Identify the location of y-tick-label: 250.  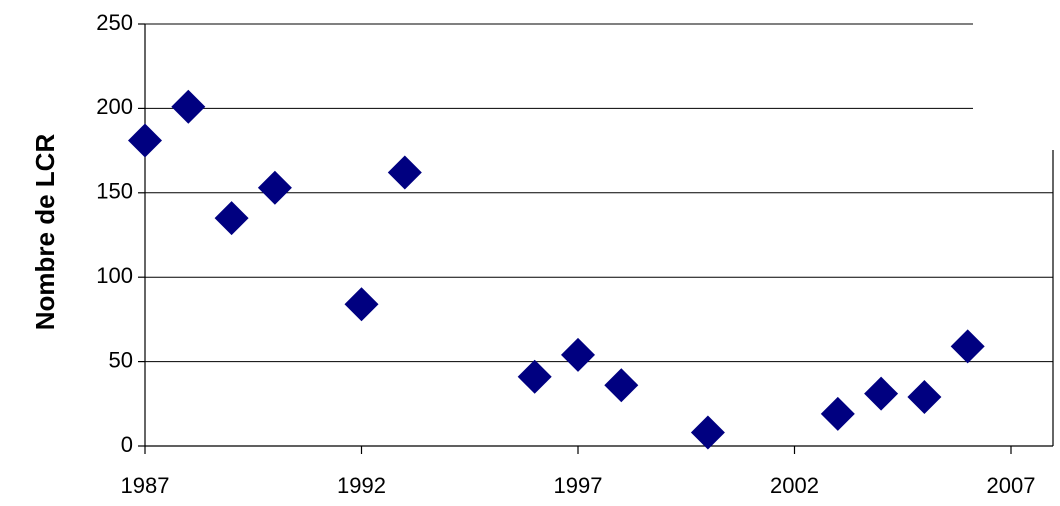
(114, 22).